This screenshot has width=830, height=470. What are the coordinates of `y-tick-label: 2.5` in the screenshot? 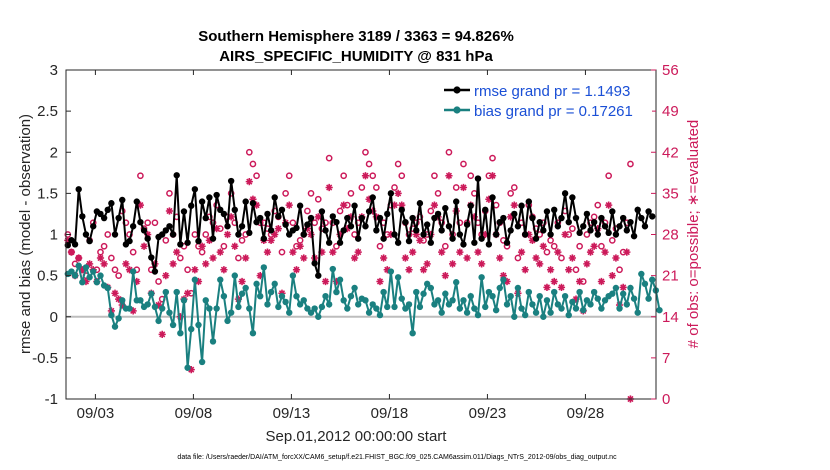 It's located at (47, 111).